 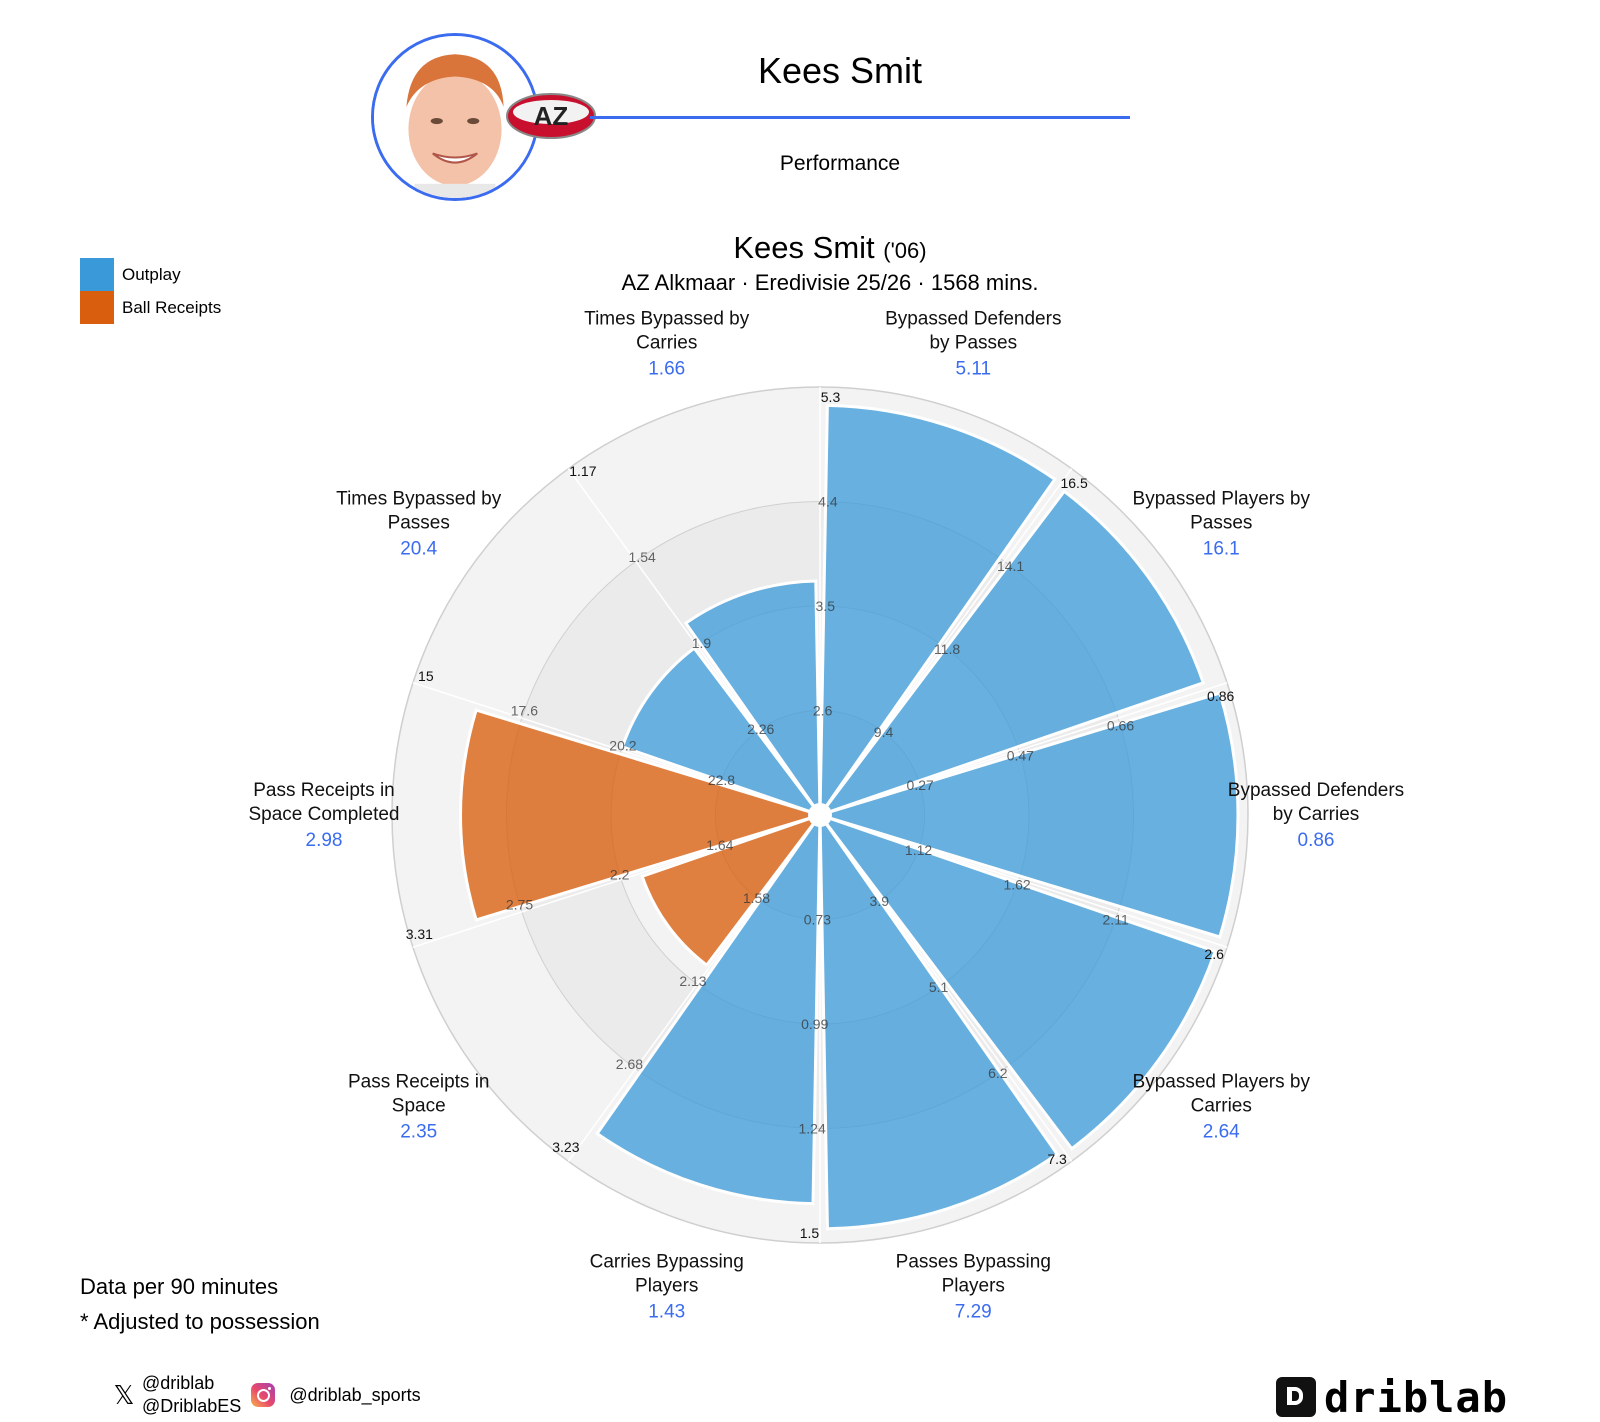 What do you see at coordinates (642, 557) in the screenshot?
I see `tick-label: 1.54` at bounding box center [642, 557].